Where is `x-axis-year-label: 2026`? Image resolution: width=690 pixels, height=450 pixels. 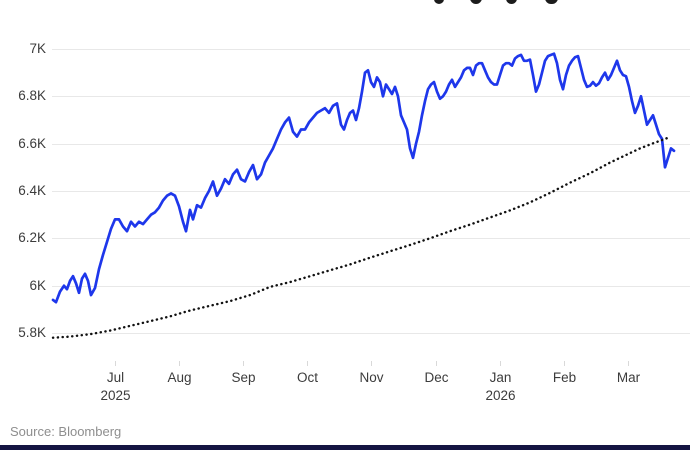 x-axis-year-label: 2026 is located at coordinates (500, 395).